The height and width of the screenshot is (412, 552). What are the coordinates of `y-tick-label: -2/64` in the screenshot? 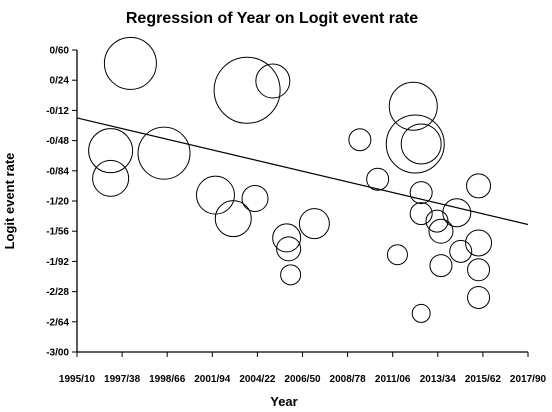 It's located at (57, 322).